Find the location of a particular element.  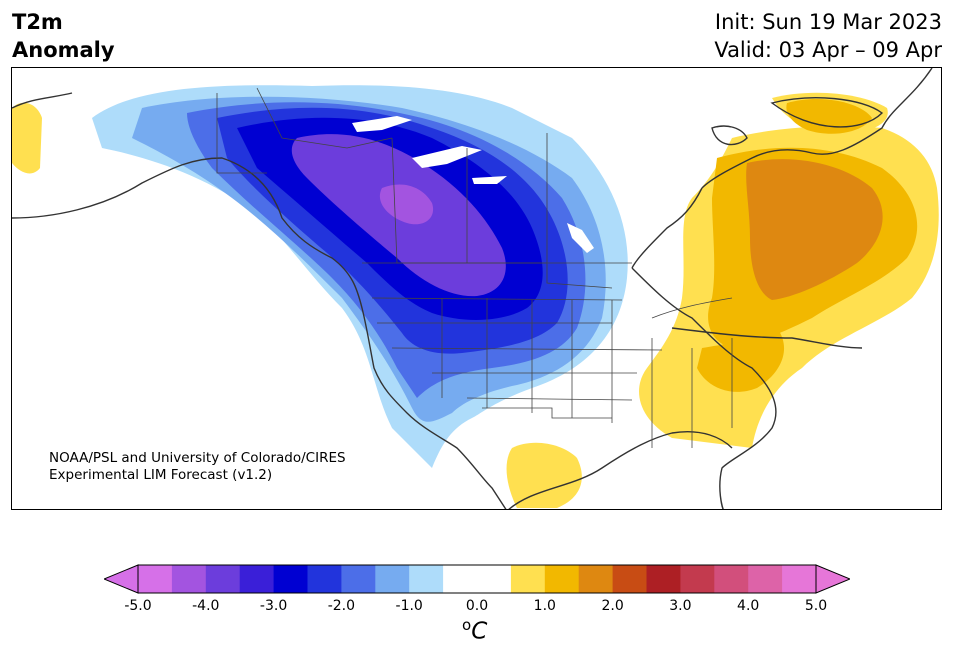

colorbar-tick-label: 1.0 is located at coordinates (544, 606).